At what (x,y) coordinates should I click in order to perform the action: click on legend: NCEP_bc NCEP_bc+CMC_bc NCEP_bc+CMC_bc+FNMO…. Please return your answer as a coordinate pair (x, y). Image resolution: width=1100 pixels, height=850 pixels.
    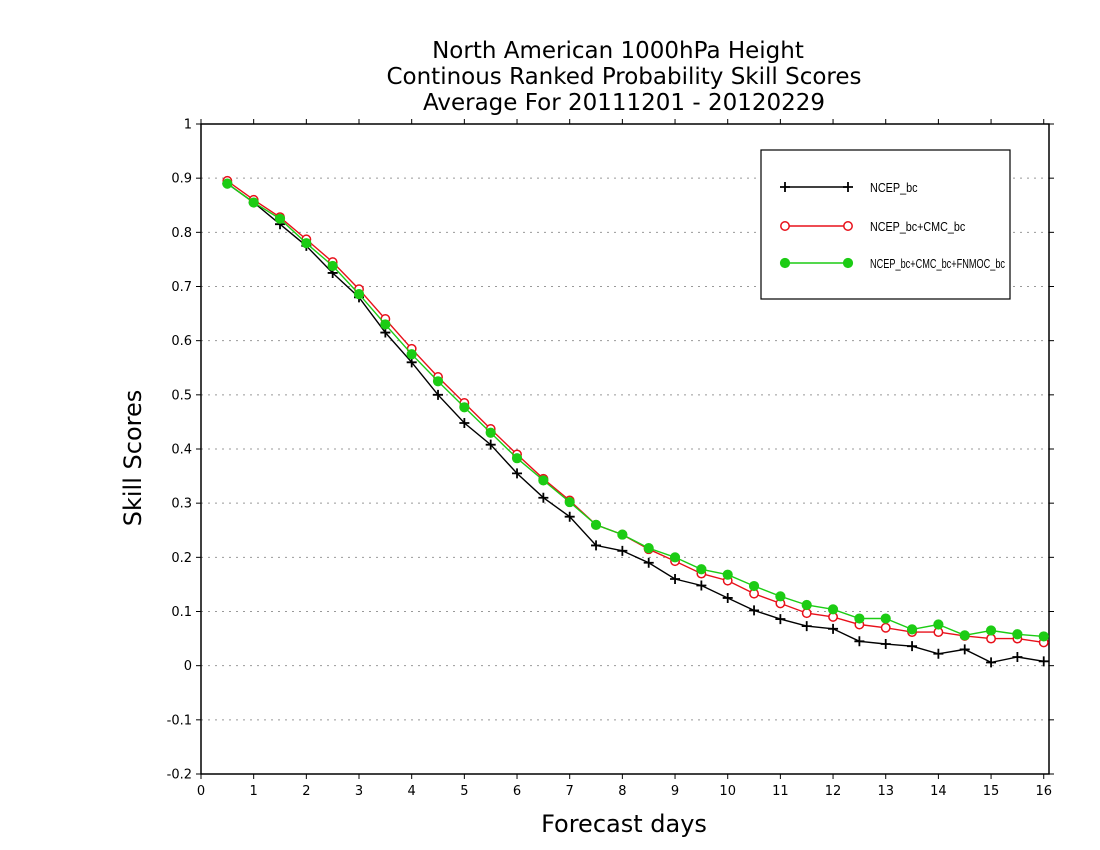
    Looking at the image, I should click on (885, 224).